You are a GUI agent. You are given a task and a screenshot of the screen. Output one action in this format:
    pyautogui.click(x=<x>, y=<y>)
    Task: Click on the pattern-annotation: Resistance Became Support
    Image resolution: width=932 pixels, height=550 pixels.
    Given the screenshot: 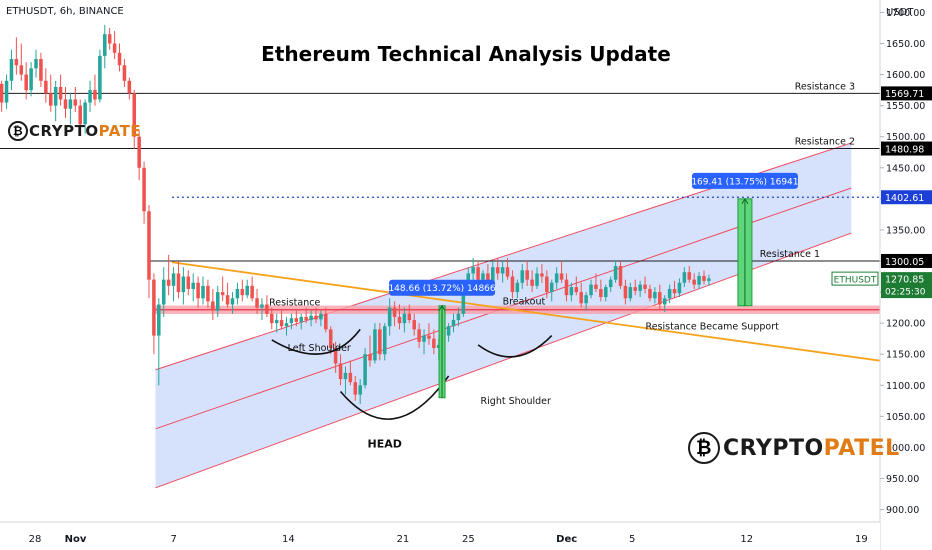 What is the action you would take?
    pyautogui.click(x=713, y=326)
    